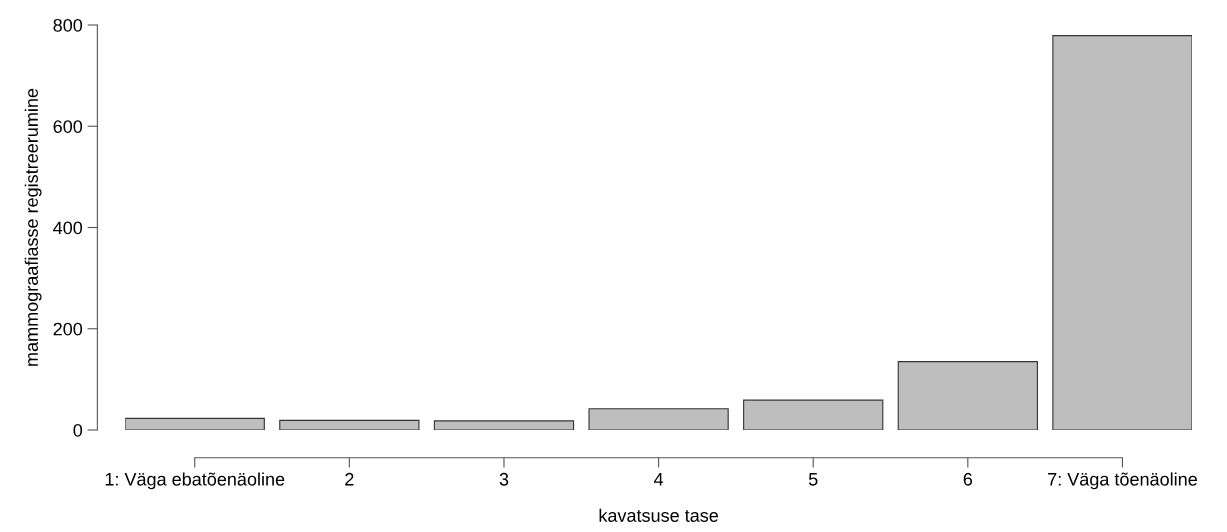 The image size is (1227, 532). Describe the element at coordinates (658, 479) in the screenshot. I see `x-tick-label: 4` at that location.